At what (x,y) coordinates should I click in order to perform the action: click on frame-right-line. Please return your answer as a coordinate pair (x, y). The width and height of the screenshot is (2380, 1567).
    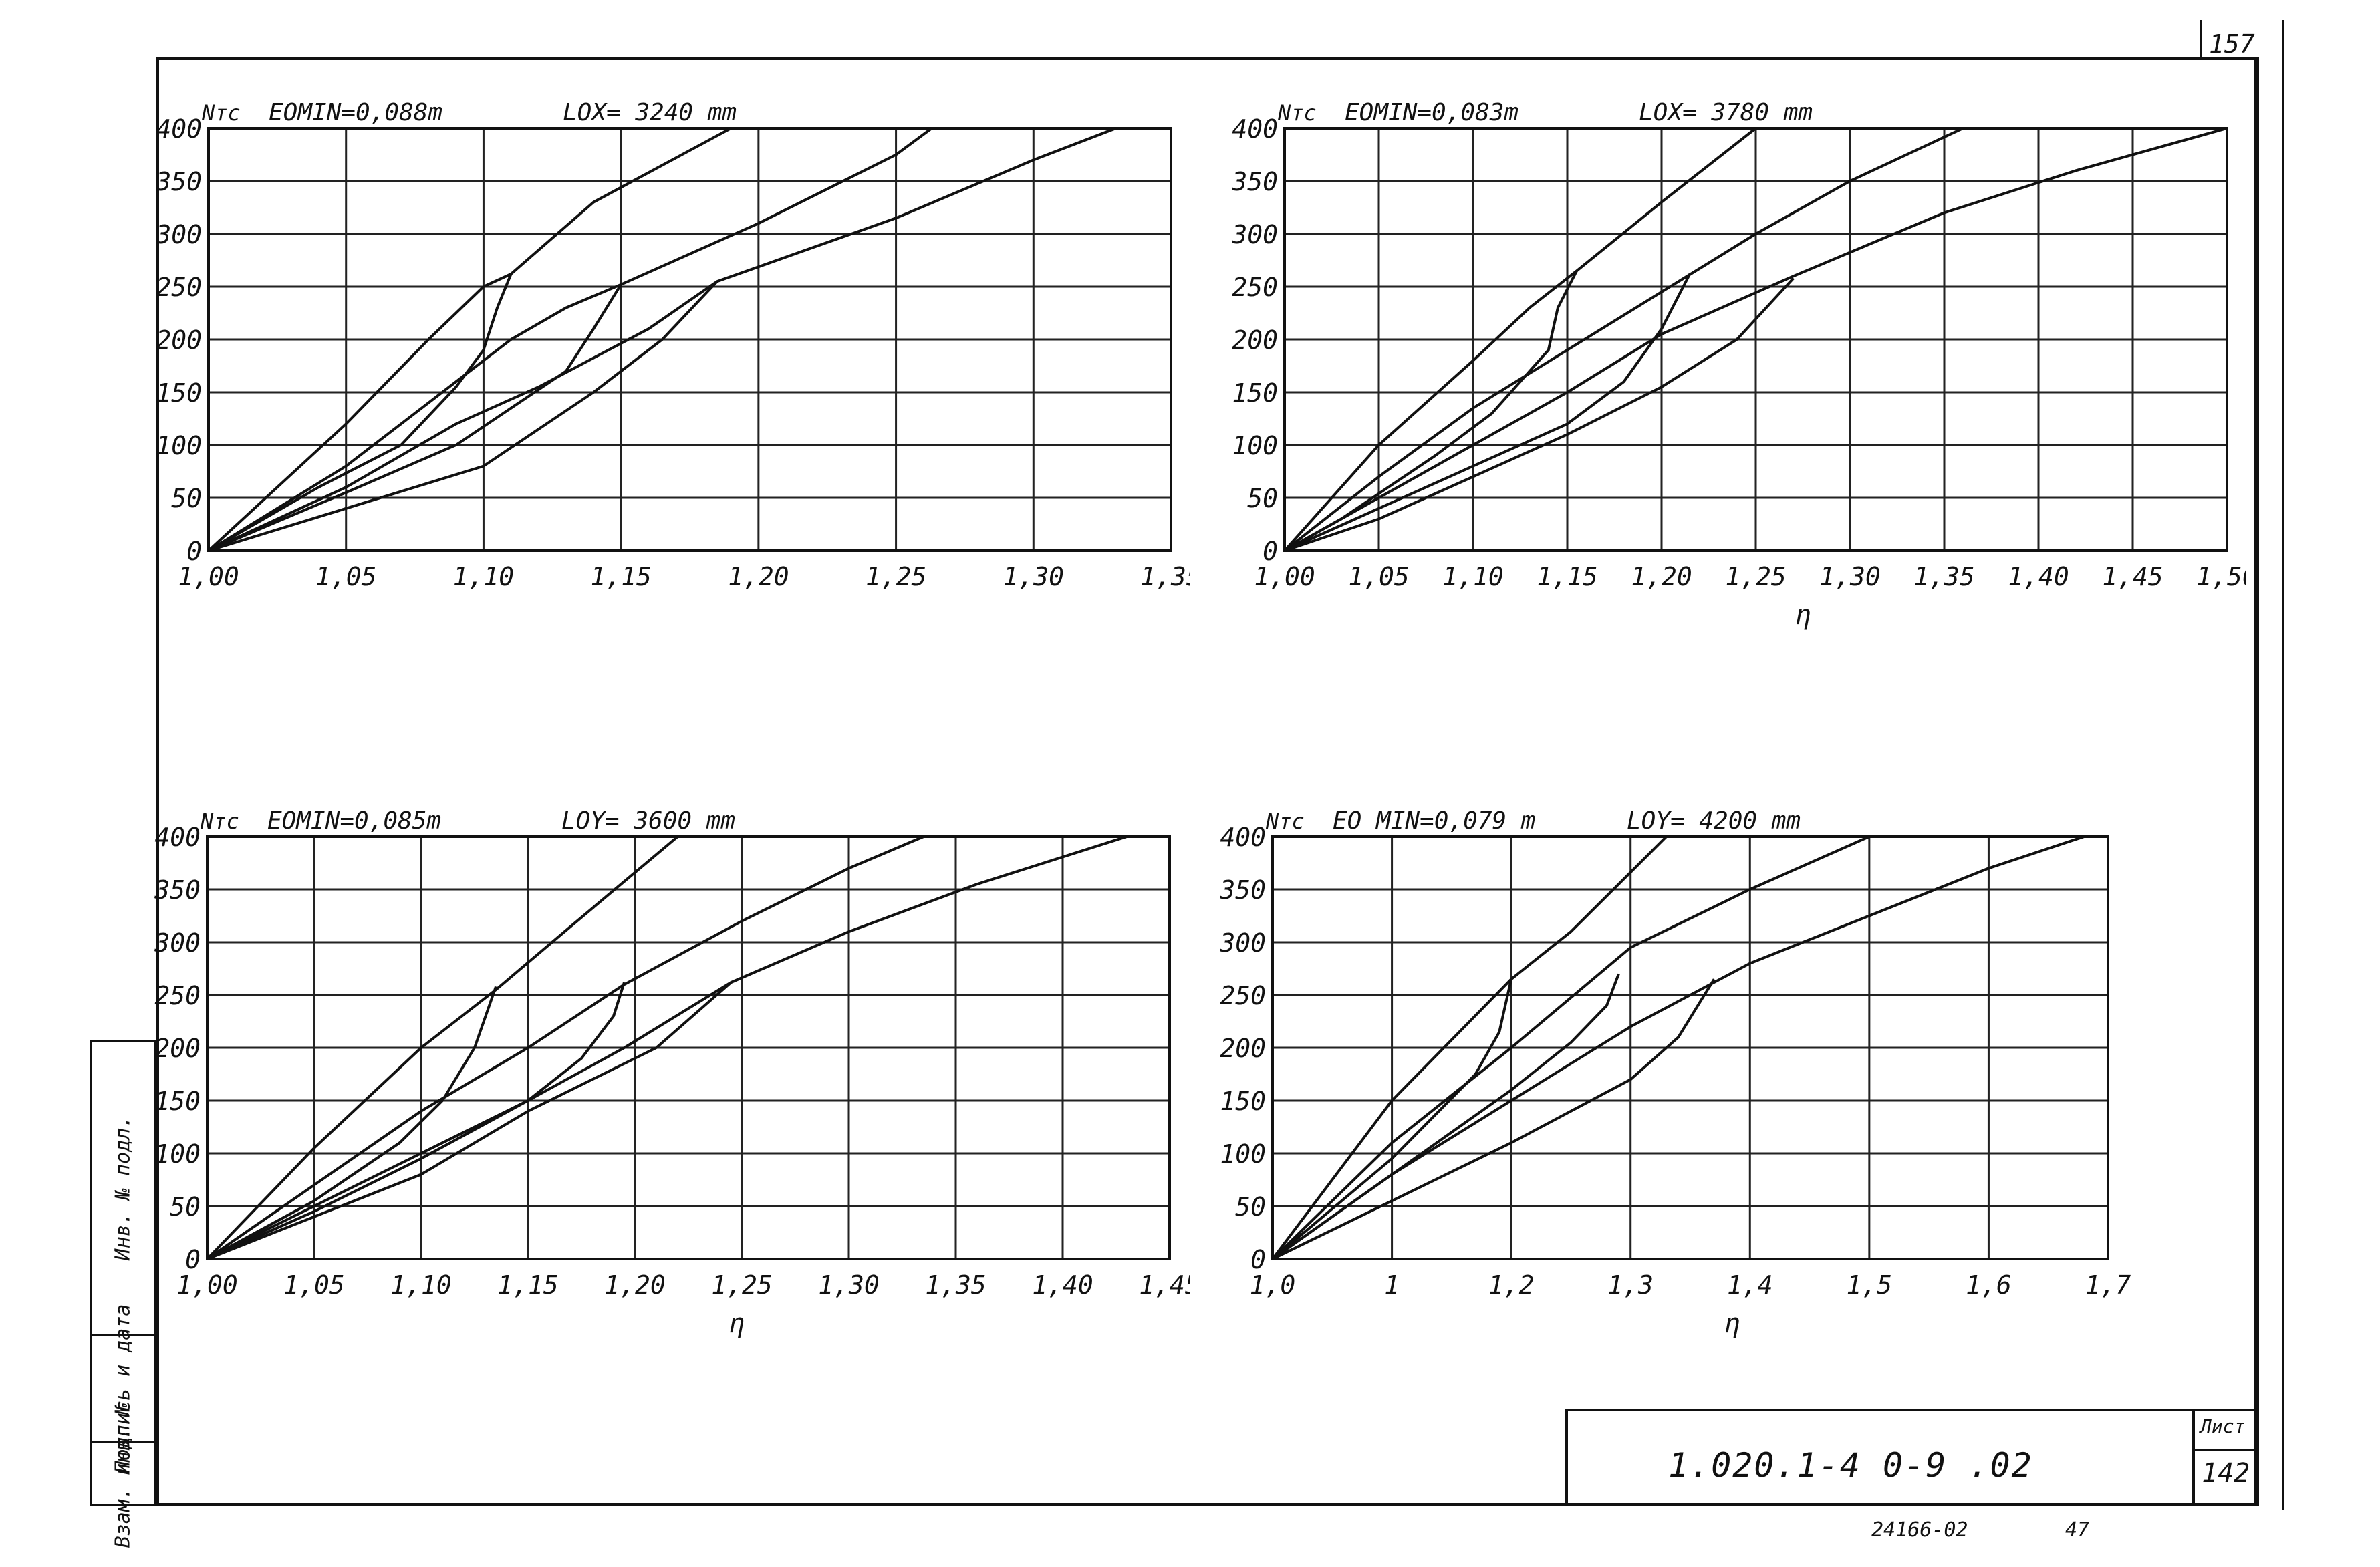
    Looking at the image, I should click on (2257, 782).